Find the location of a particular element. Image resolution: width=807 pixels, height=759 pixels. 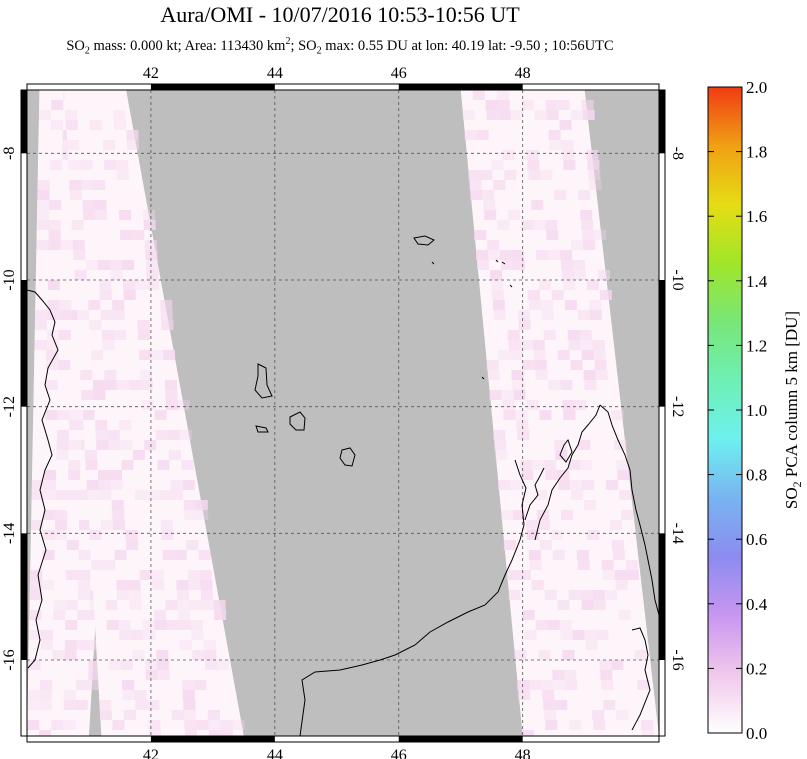

y-tick-label-right: -10 is located at coordinates (677, 279).